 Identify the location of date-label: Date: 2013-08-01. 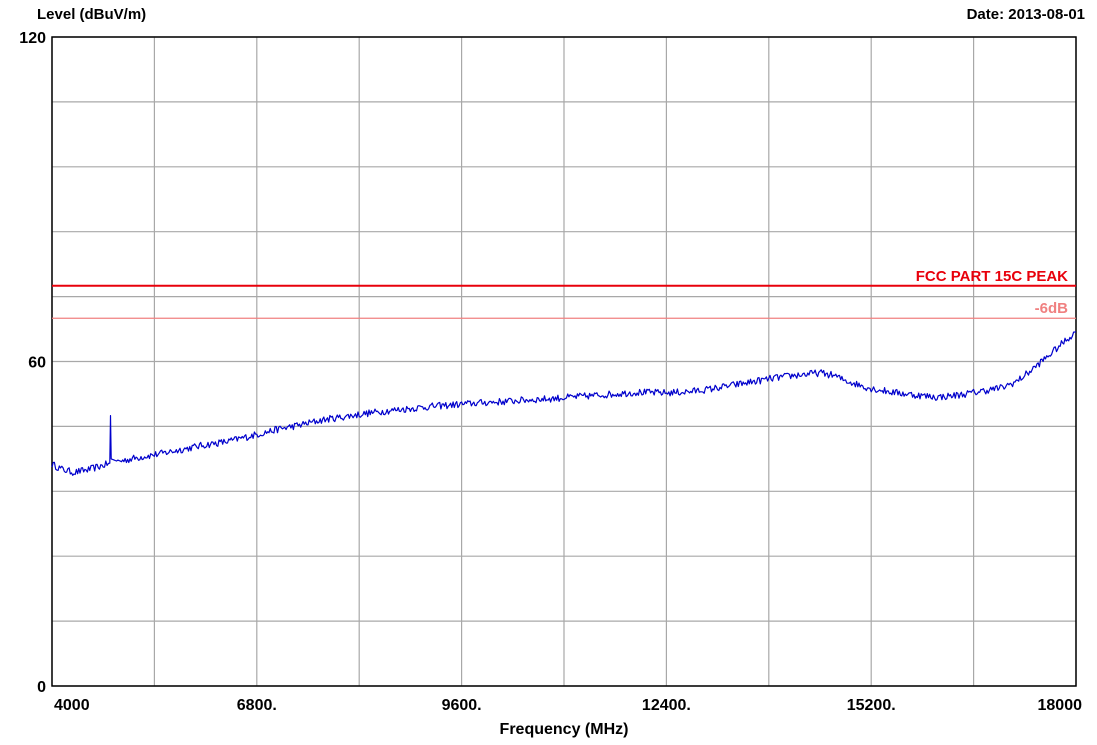
(1026, 14).